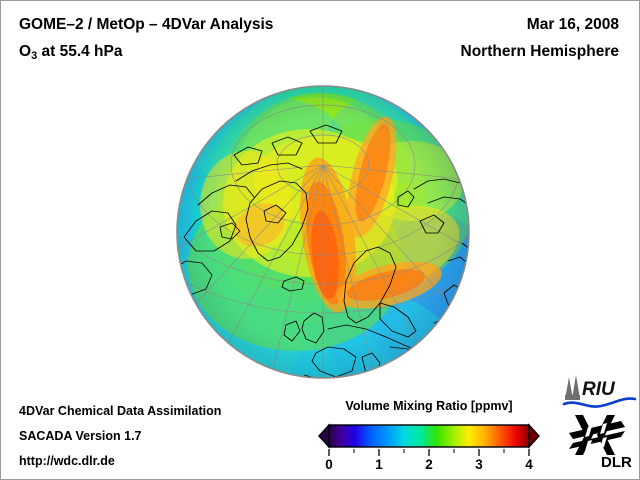 This screenshot has height=480, width=640. I want to click on colorbar-extend-min, so click(324, 436).